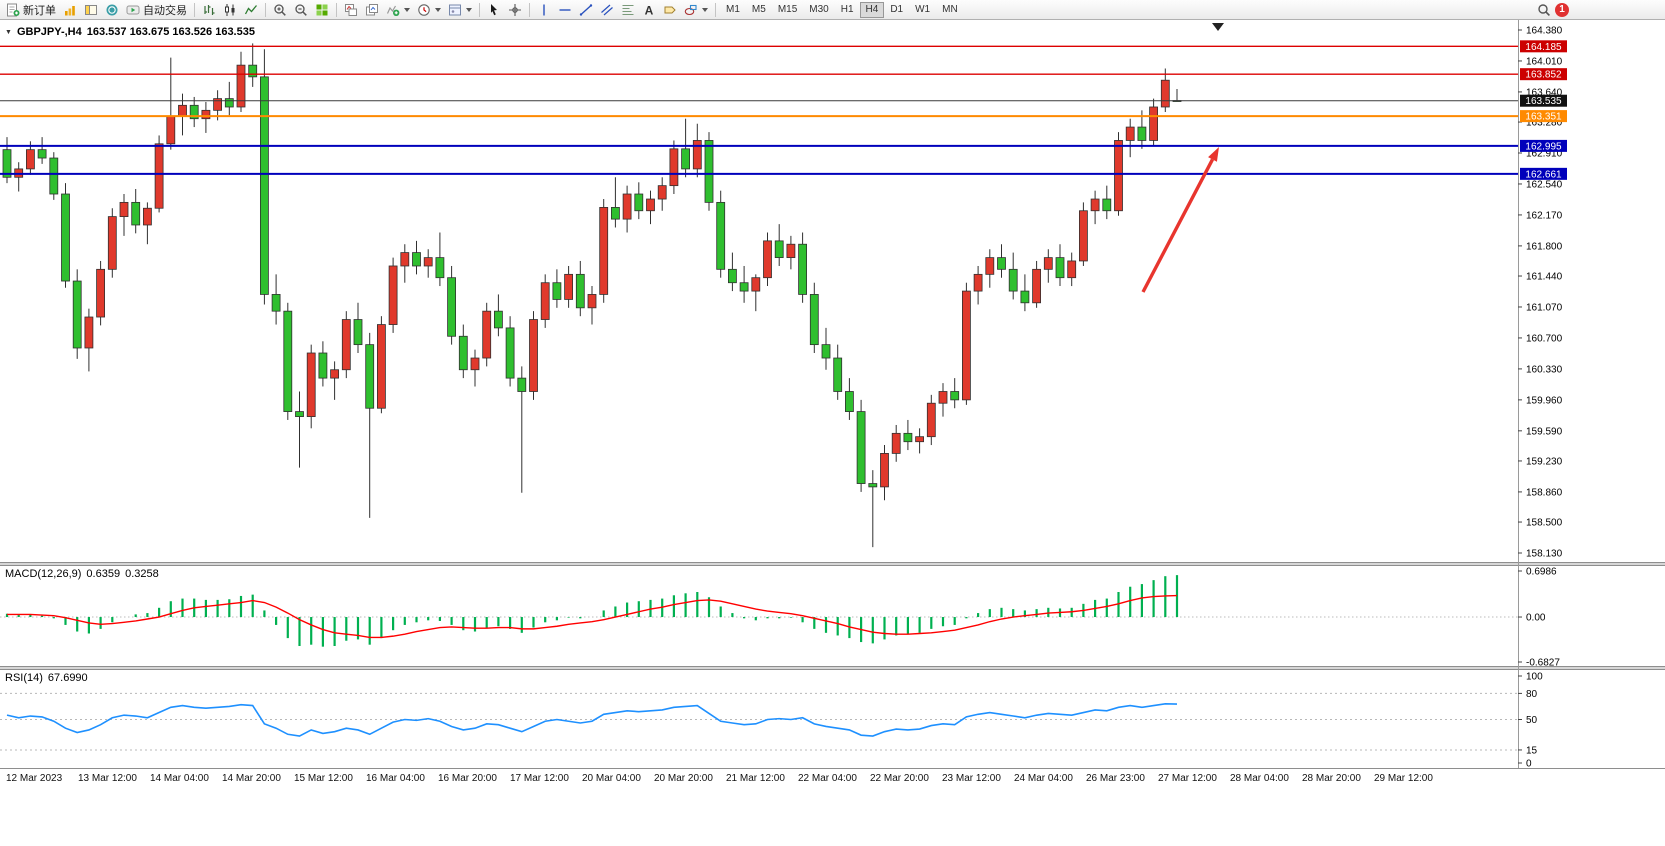  Describe the element at coordinates (1543, 663) in the screenshot. I see `macd-axis-label: -0.6827` at that location.